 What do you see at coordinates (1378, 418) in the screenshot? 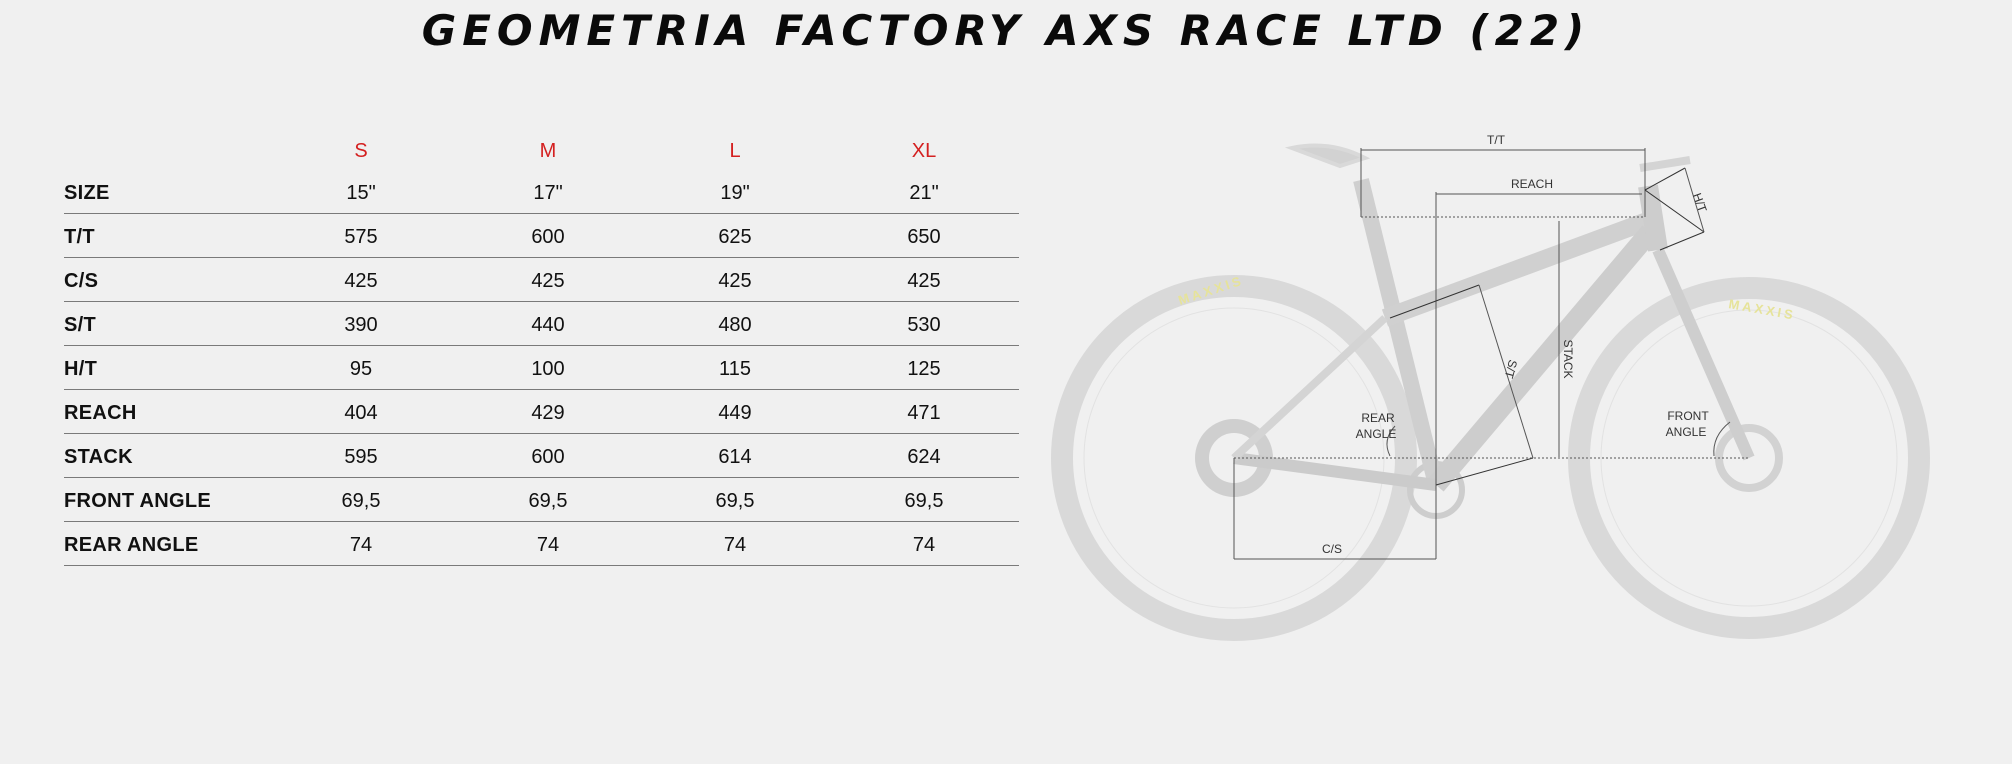
I see `rear-angle-label: REAR` at bounding box center [1378, 418].